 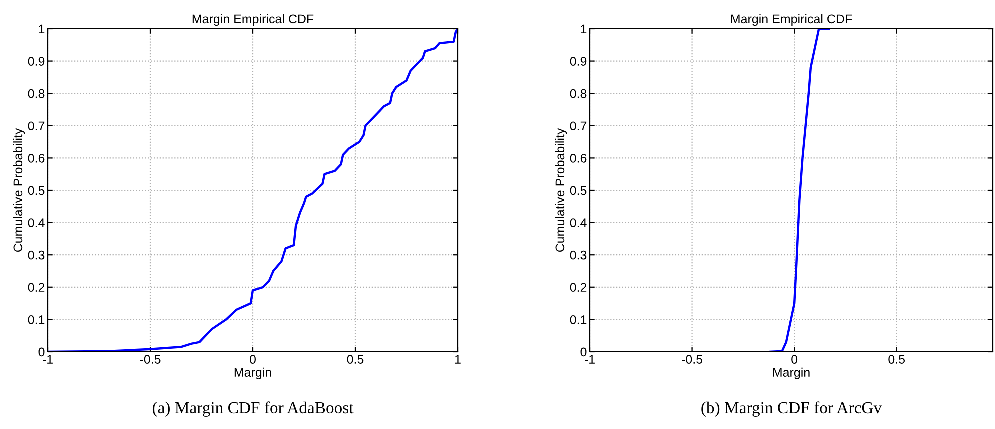 What do you see at coordinates (458, 359) in the screenshot?
I see `x-tick-label: 1` at bounding box center [458, 359].